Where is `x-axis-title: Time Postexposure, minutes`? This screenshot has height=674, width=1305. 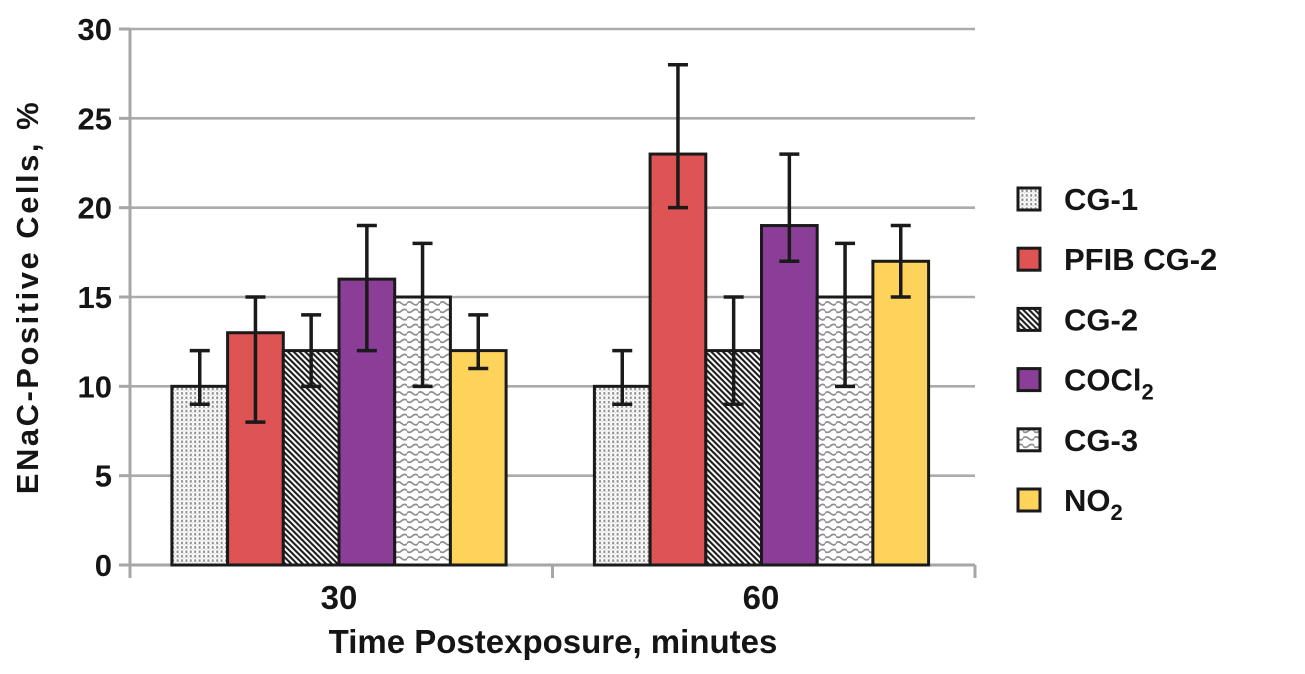 x-axis-title: Time Postexposure, minutes is located at coordinates (553, 641).